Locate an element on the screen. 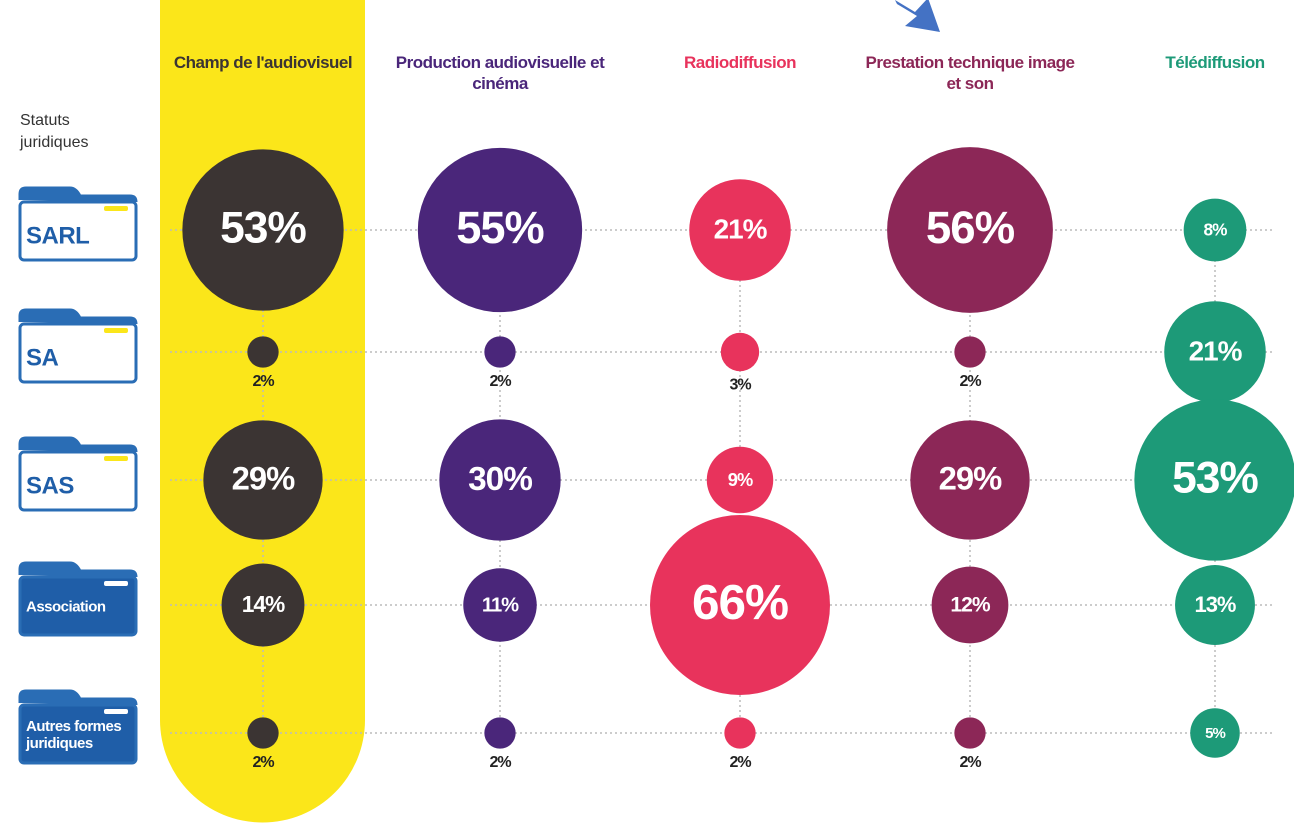  row-label: SAS is located at coordinates (50, 486).